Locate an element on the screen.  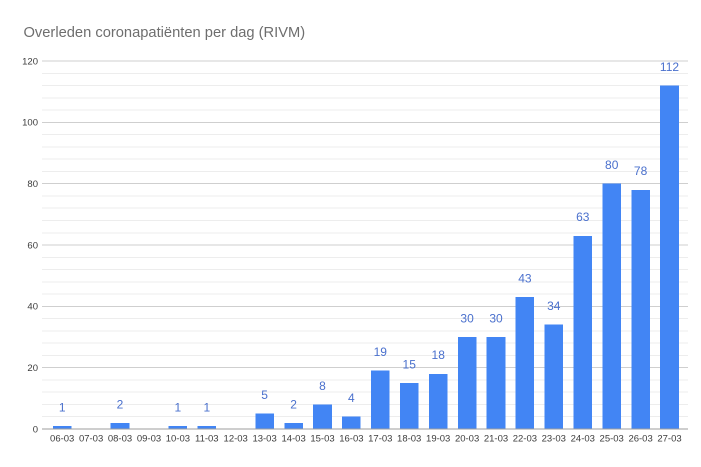
svg-text: 17-03 is located at coordinates (380, 439).